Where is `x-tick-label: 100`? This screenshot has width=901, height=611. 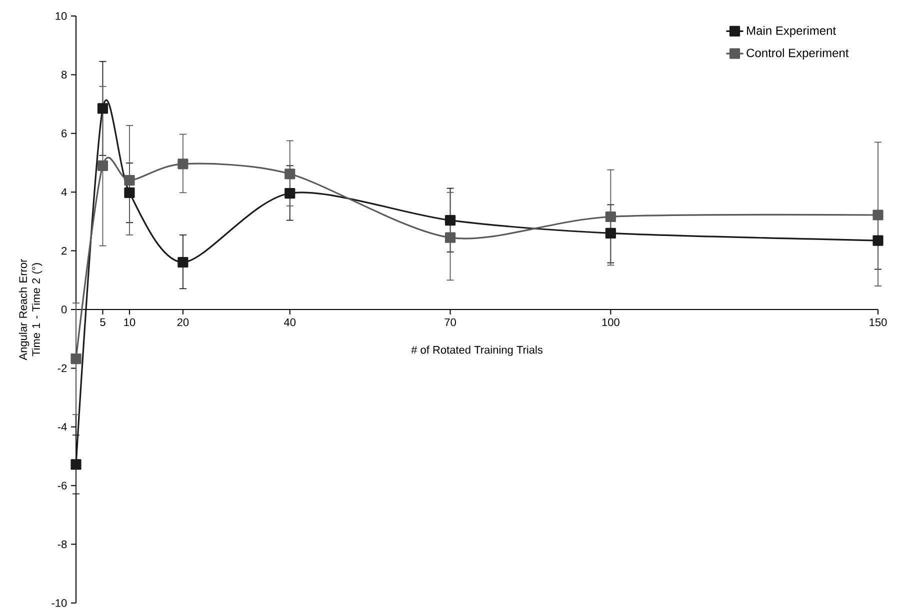 x-tick-label: 100 is located at coordinates (611, 322).